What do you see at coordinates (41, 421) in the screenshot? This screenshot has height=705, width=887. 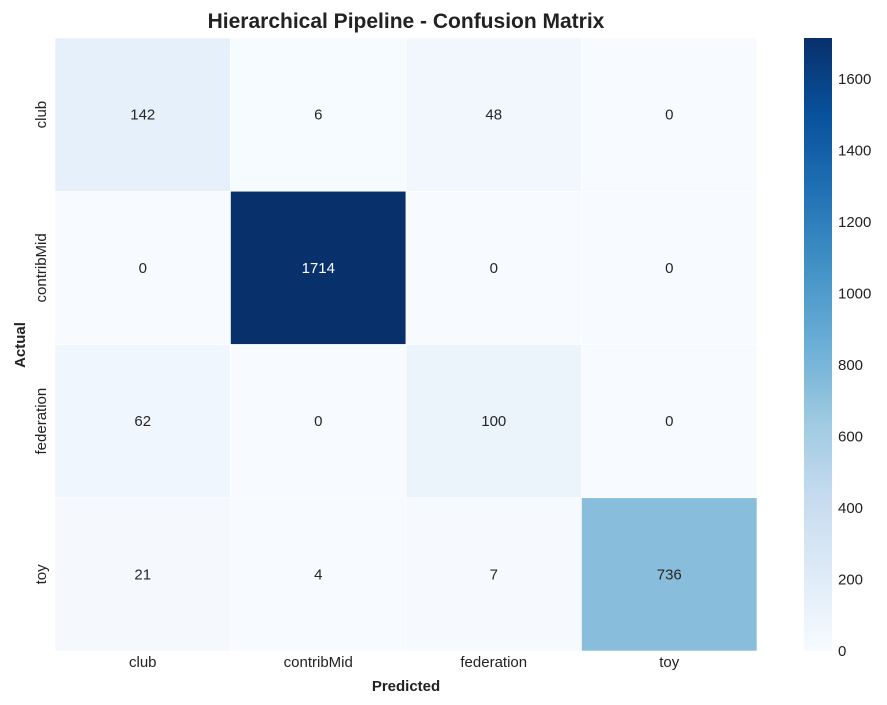 I see `y-tick-label: federation` at bounding box center [41, 421].